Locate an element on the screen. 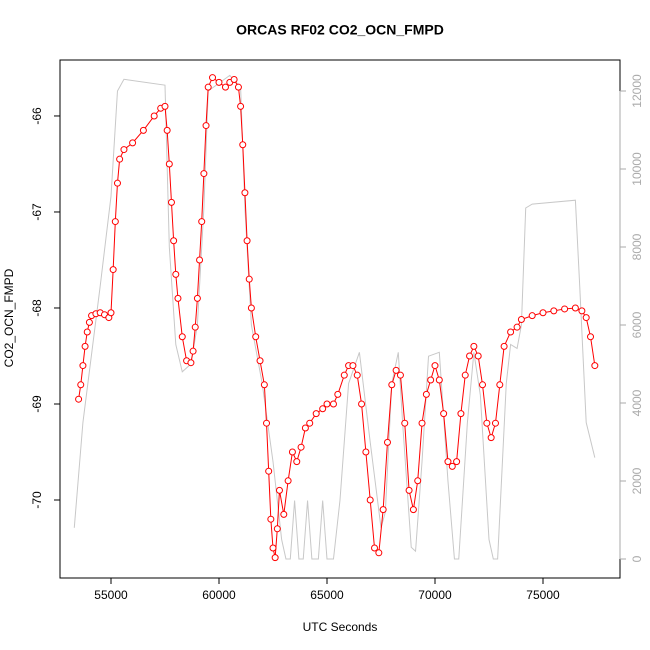  y-tick-label: -67 is located at coordinates (37, 212).